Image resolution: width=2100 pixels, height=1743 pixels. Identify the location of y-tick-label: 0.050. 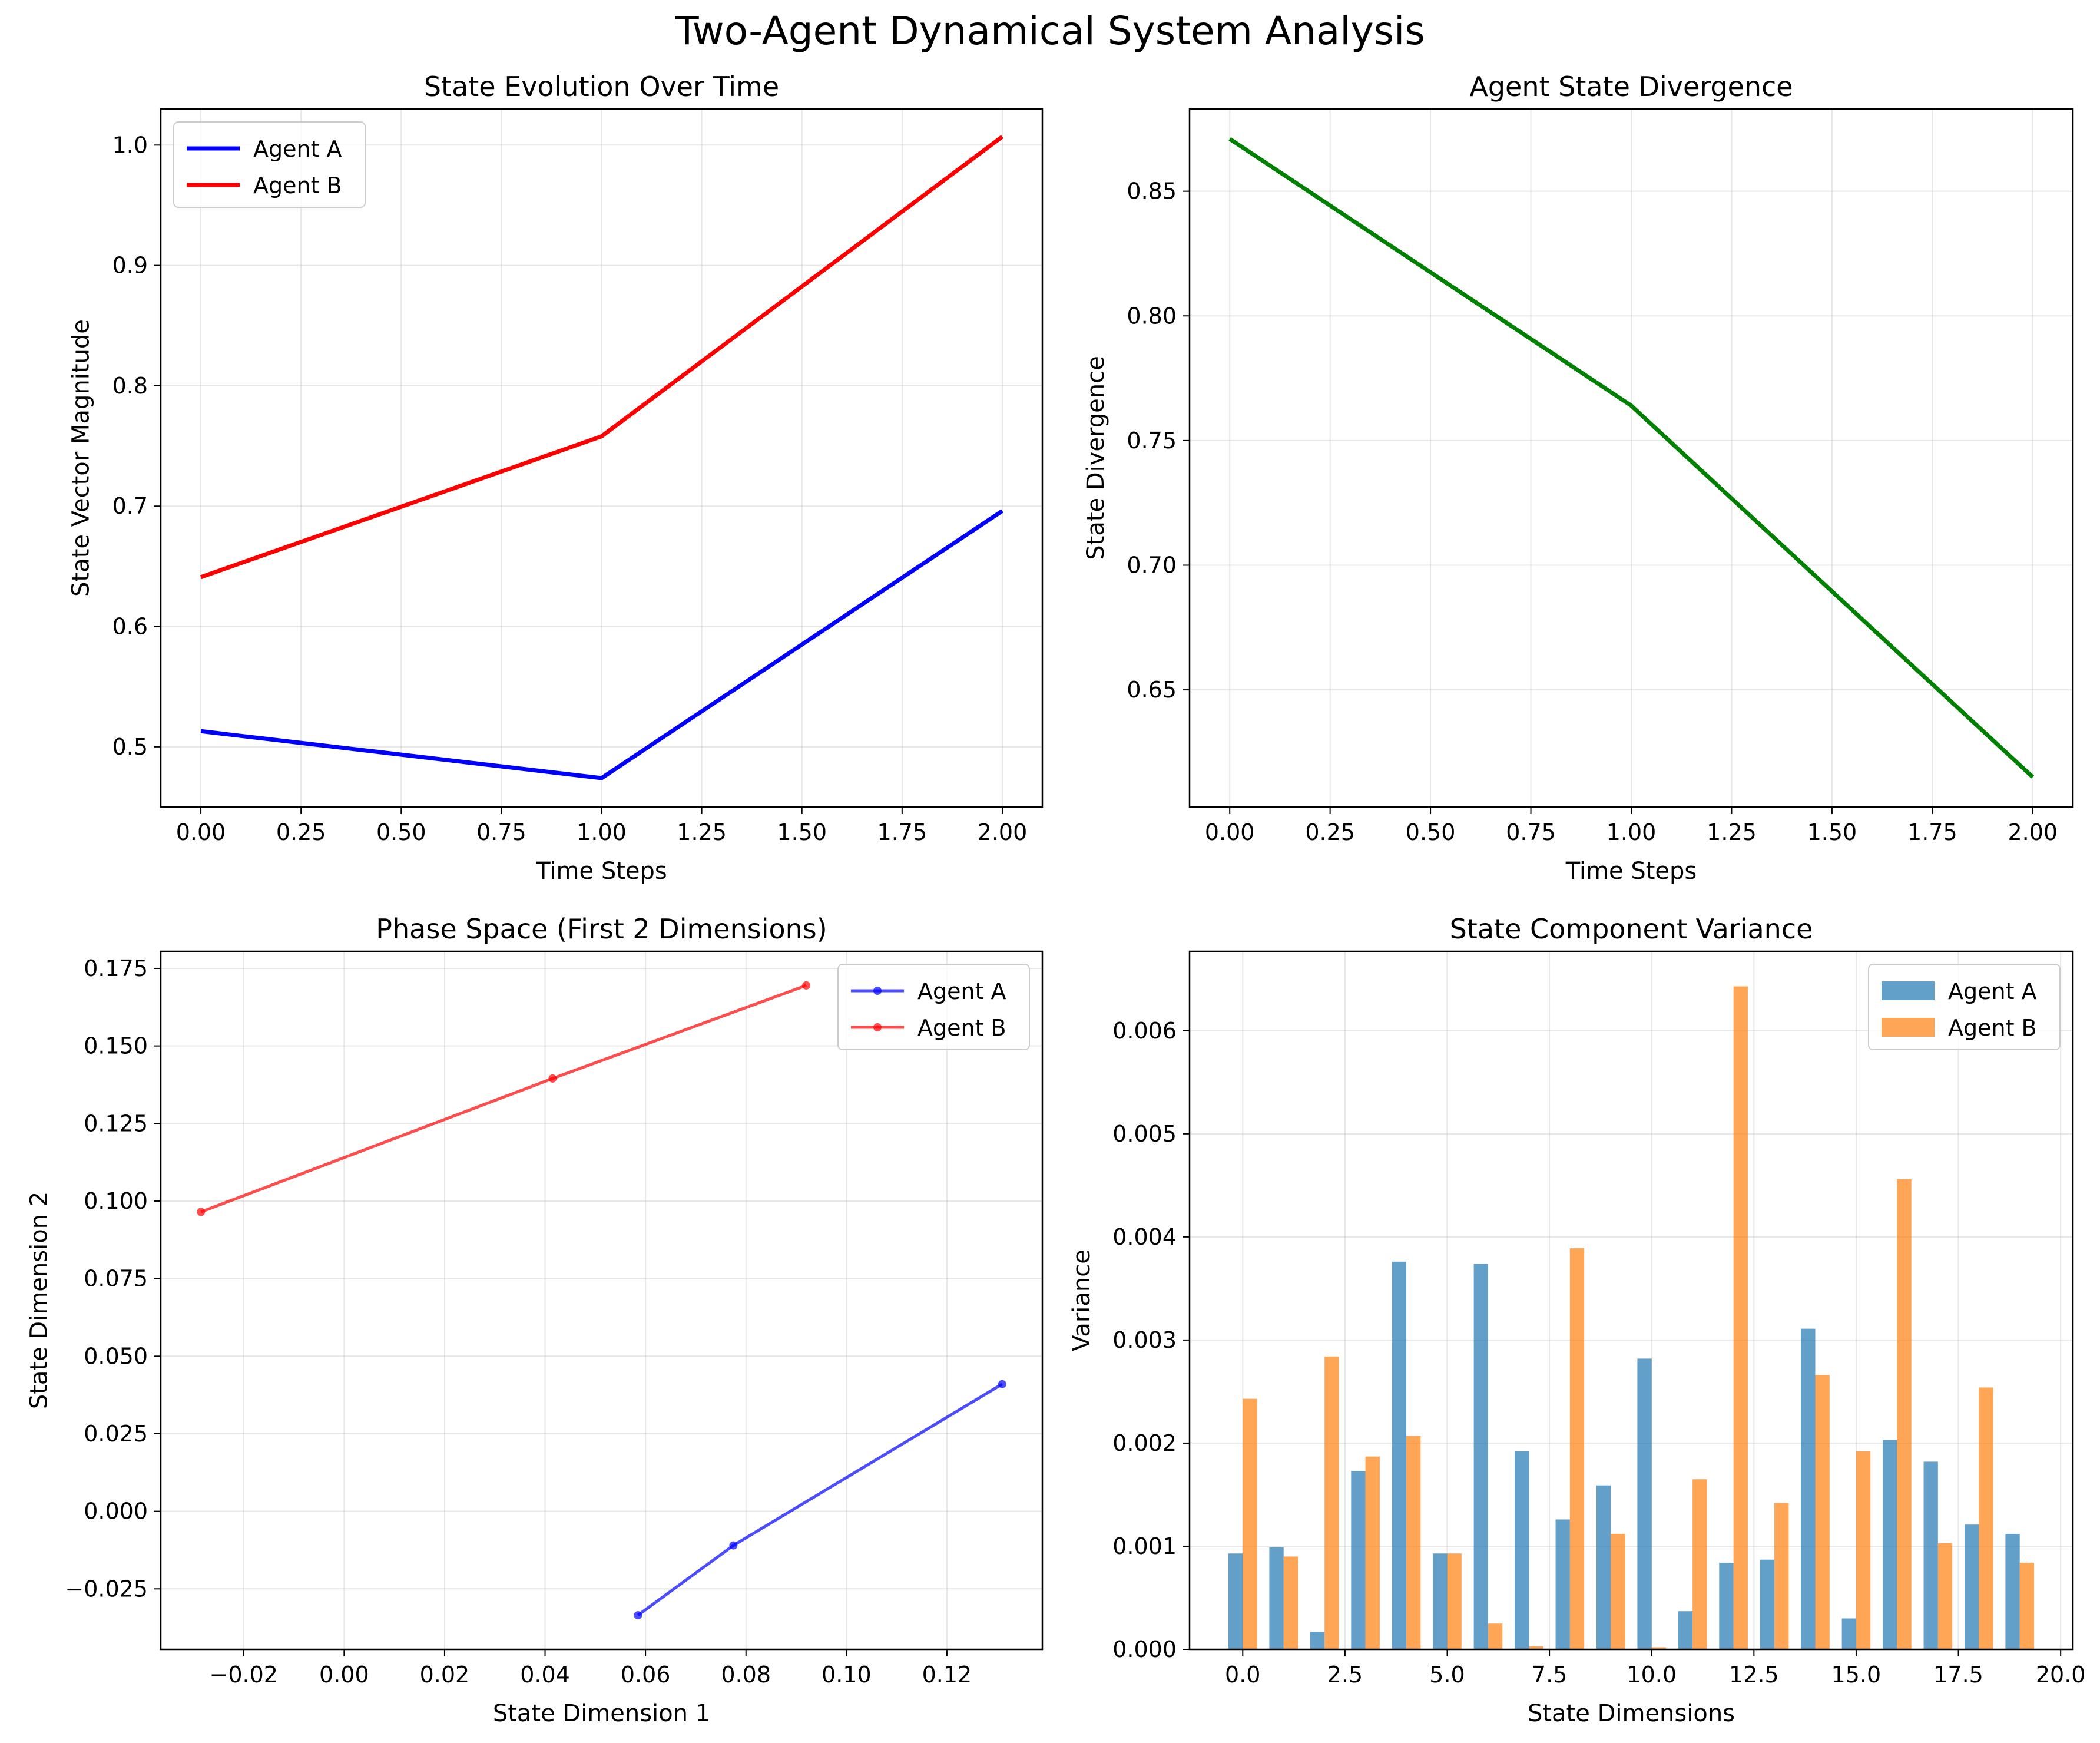
(116, 1356).